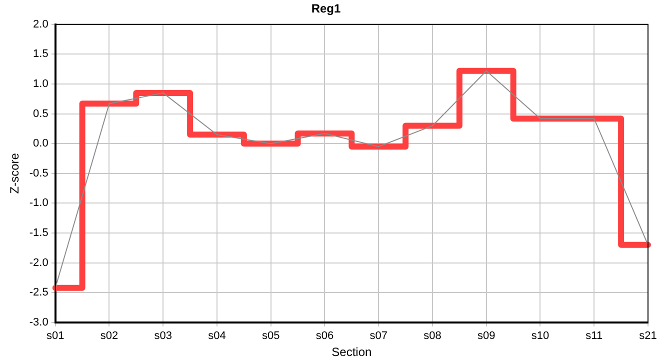 This screenshot has width=660, height=360. What do you see at coordinates (38, 322) in the screenshot?
I see `y-tick-label: -3.0` at bounding box center [38, 322].